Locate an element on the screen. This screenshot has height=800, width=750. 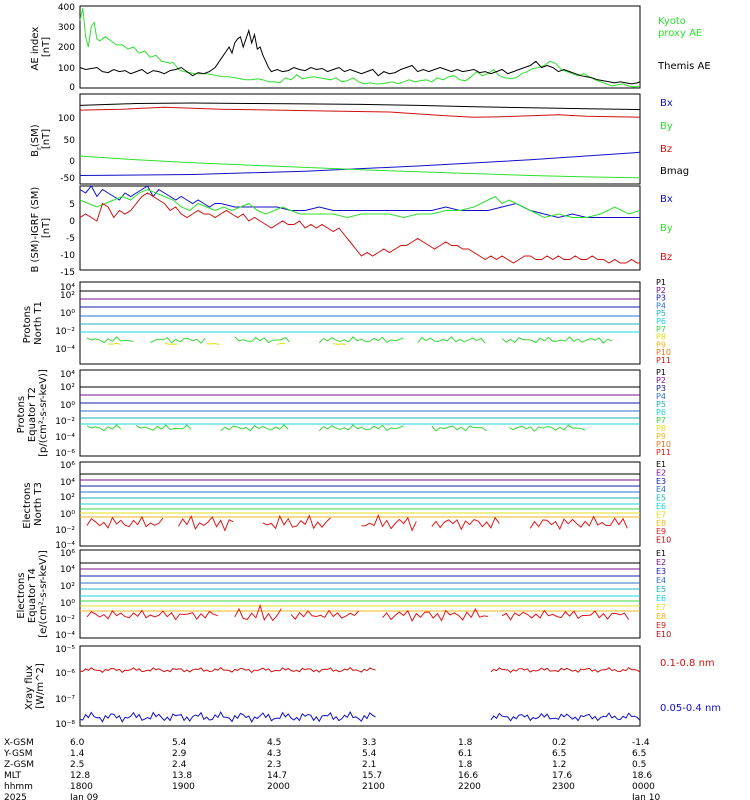
legend-themis-ae: Themis AE is located at coordinates (684, 66).